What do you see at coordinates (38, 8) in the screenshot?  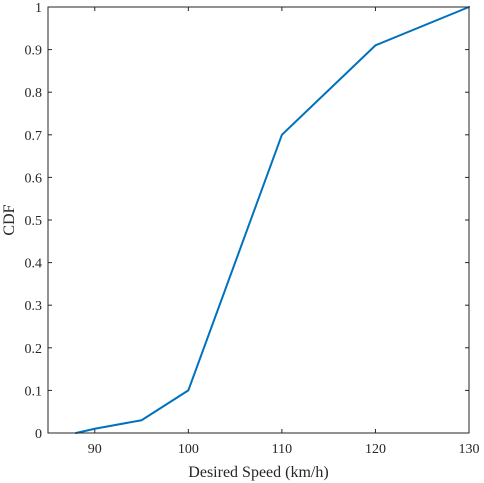 I see `y-tick-label: 1` at bounding box center [38, 8].